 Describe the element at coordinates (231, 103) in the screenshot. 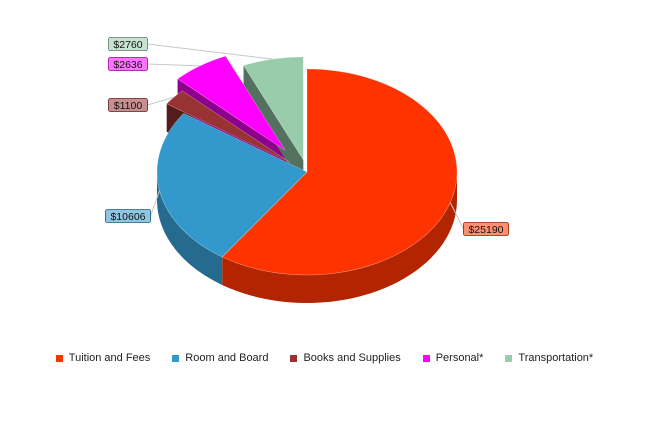

I see `pie-slice-personal` at that location.